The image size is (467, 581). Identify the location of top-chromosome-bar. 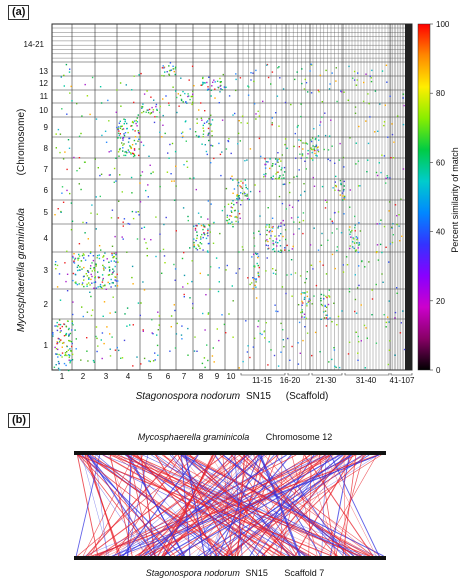
(230, 453).